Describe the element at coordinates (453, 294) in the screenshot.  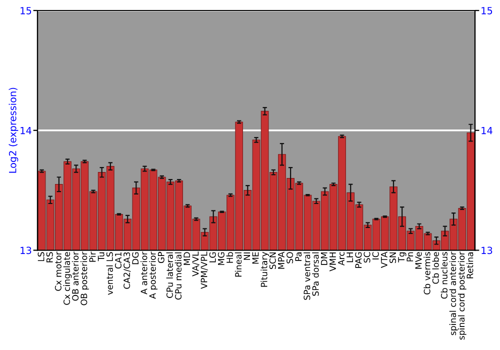
I see `x-tick-label: spinal cord anterior` at that location.